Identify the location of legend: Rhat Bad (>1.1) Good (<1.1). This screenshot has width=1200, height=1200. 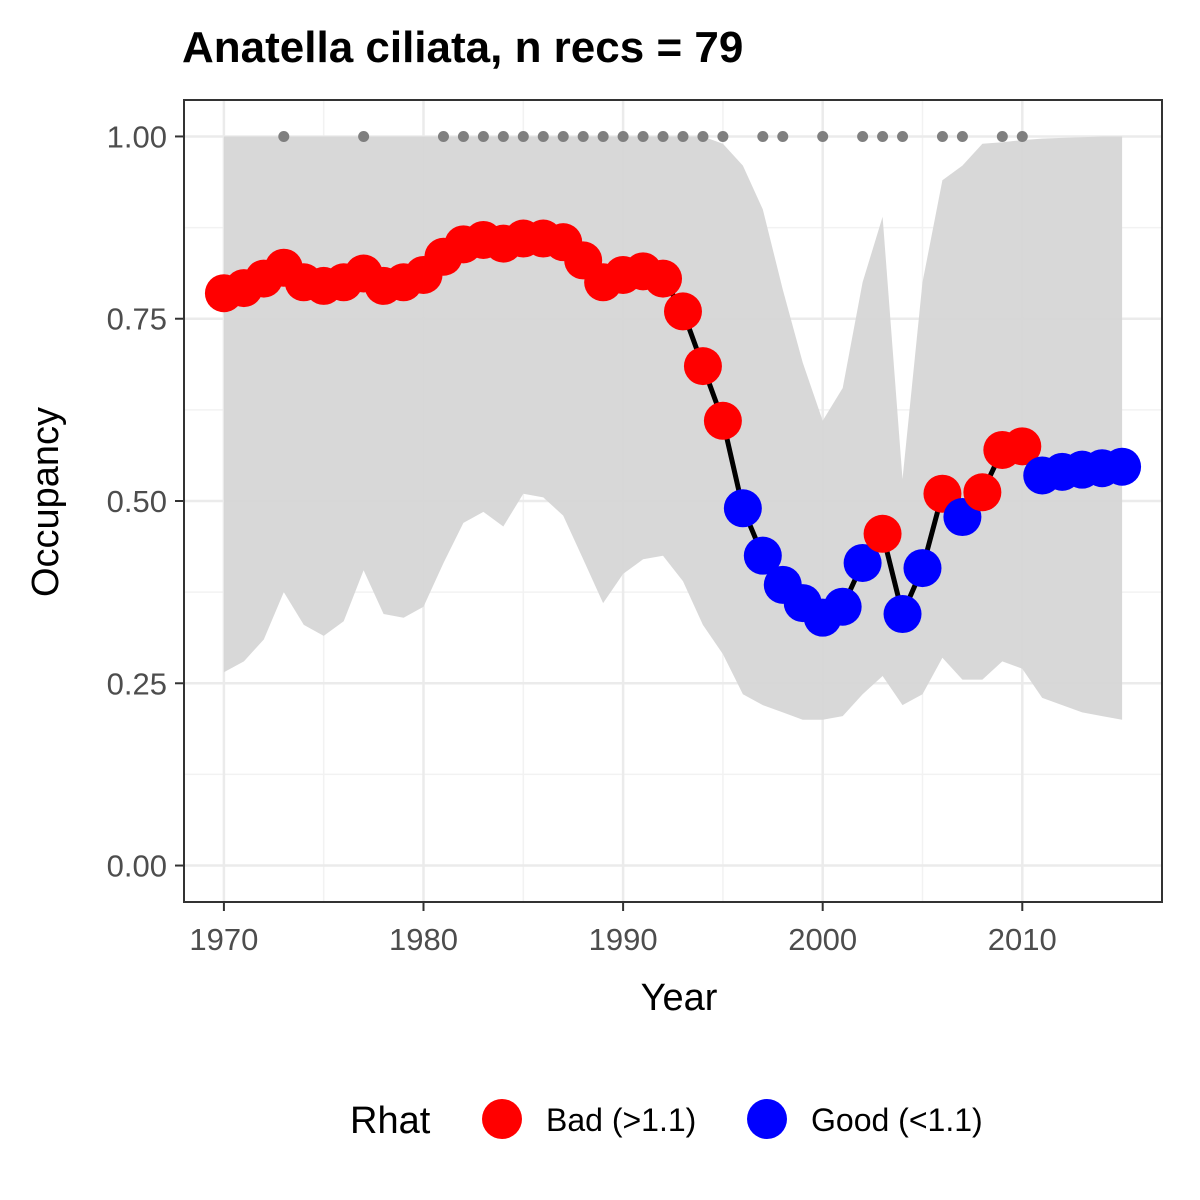
(666, 1120).